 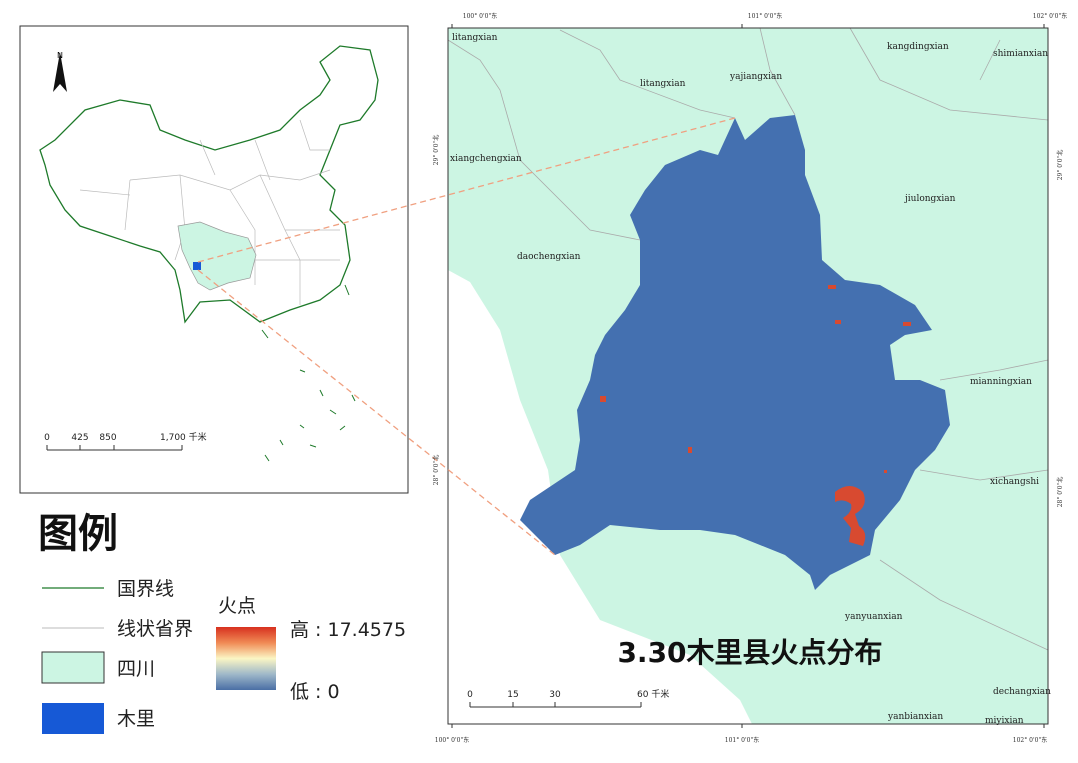 What do you see at coordinates (486, 159) in the screenshot?
I see `place-label: xiangchengxian` at bounding box center [486, 159].